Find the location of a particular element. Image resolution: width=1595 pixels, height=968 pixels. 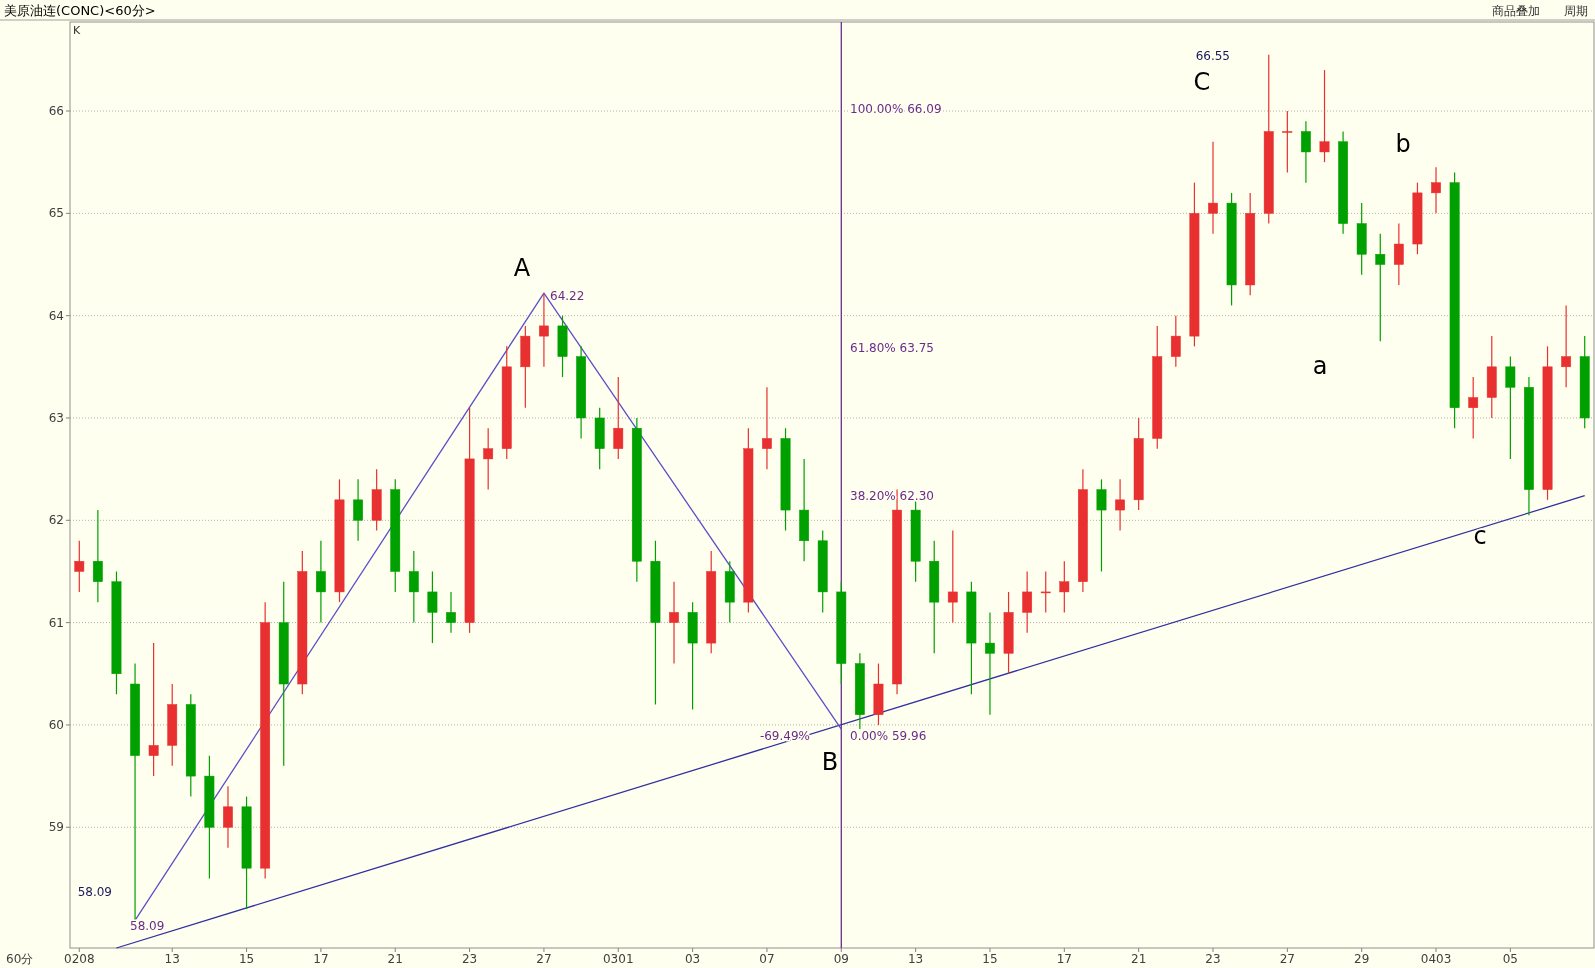

annotation: A is located at coordinates (522, 268).